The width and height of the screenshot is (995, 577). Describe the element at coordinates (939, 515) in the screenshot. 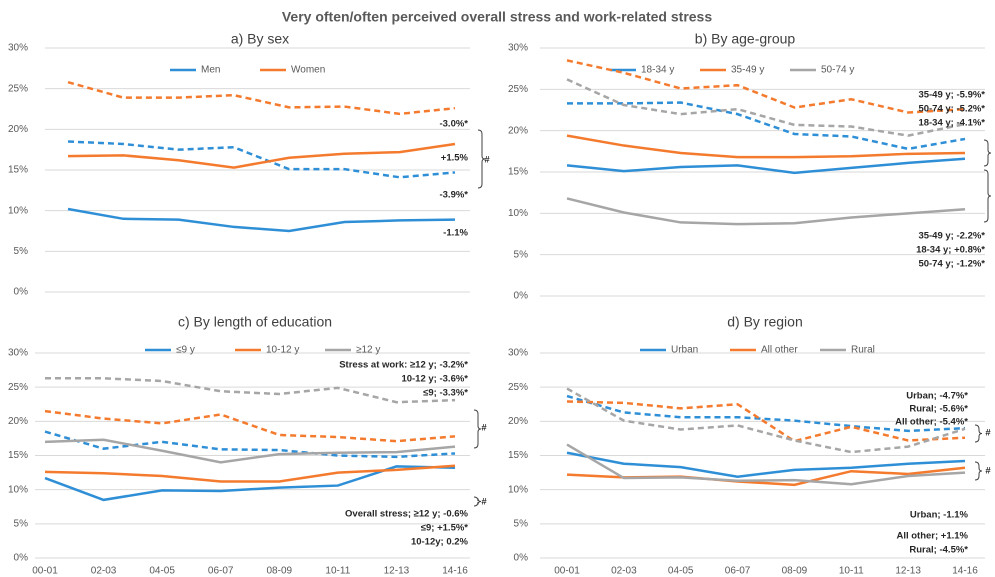

I see `annotation: Urban; -1.1%` at that location.